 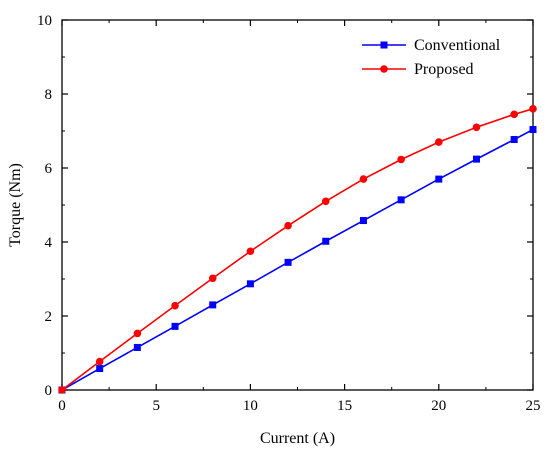 I want to click on x-tick-label: 15, so click(x=344, y=406).